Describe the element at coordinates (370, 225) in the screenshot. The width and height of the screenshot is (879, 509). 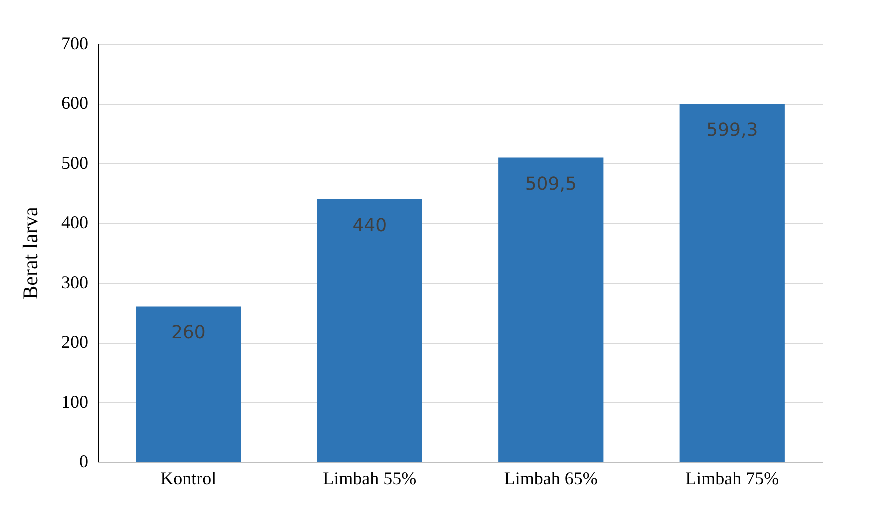
I see `data-label: 440` at that location.